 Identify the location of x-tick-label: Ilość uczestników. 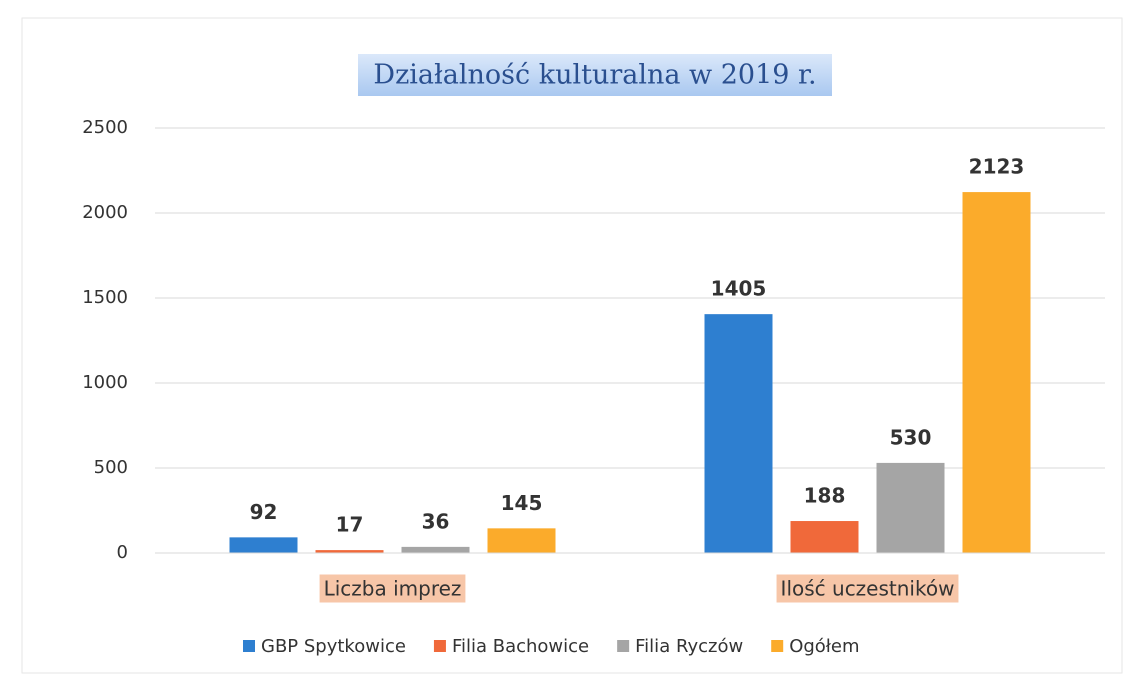
(868, 589).